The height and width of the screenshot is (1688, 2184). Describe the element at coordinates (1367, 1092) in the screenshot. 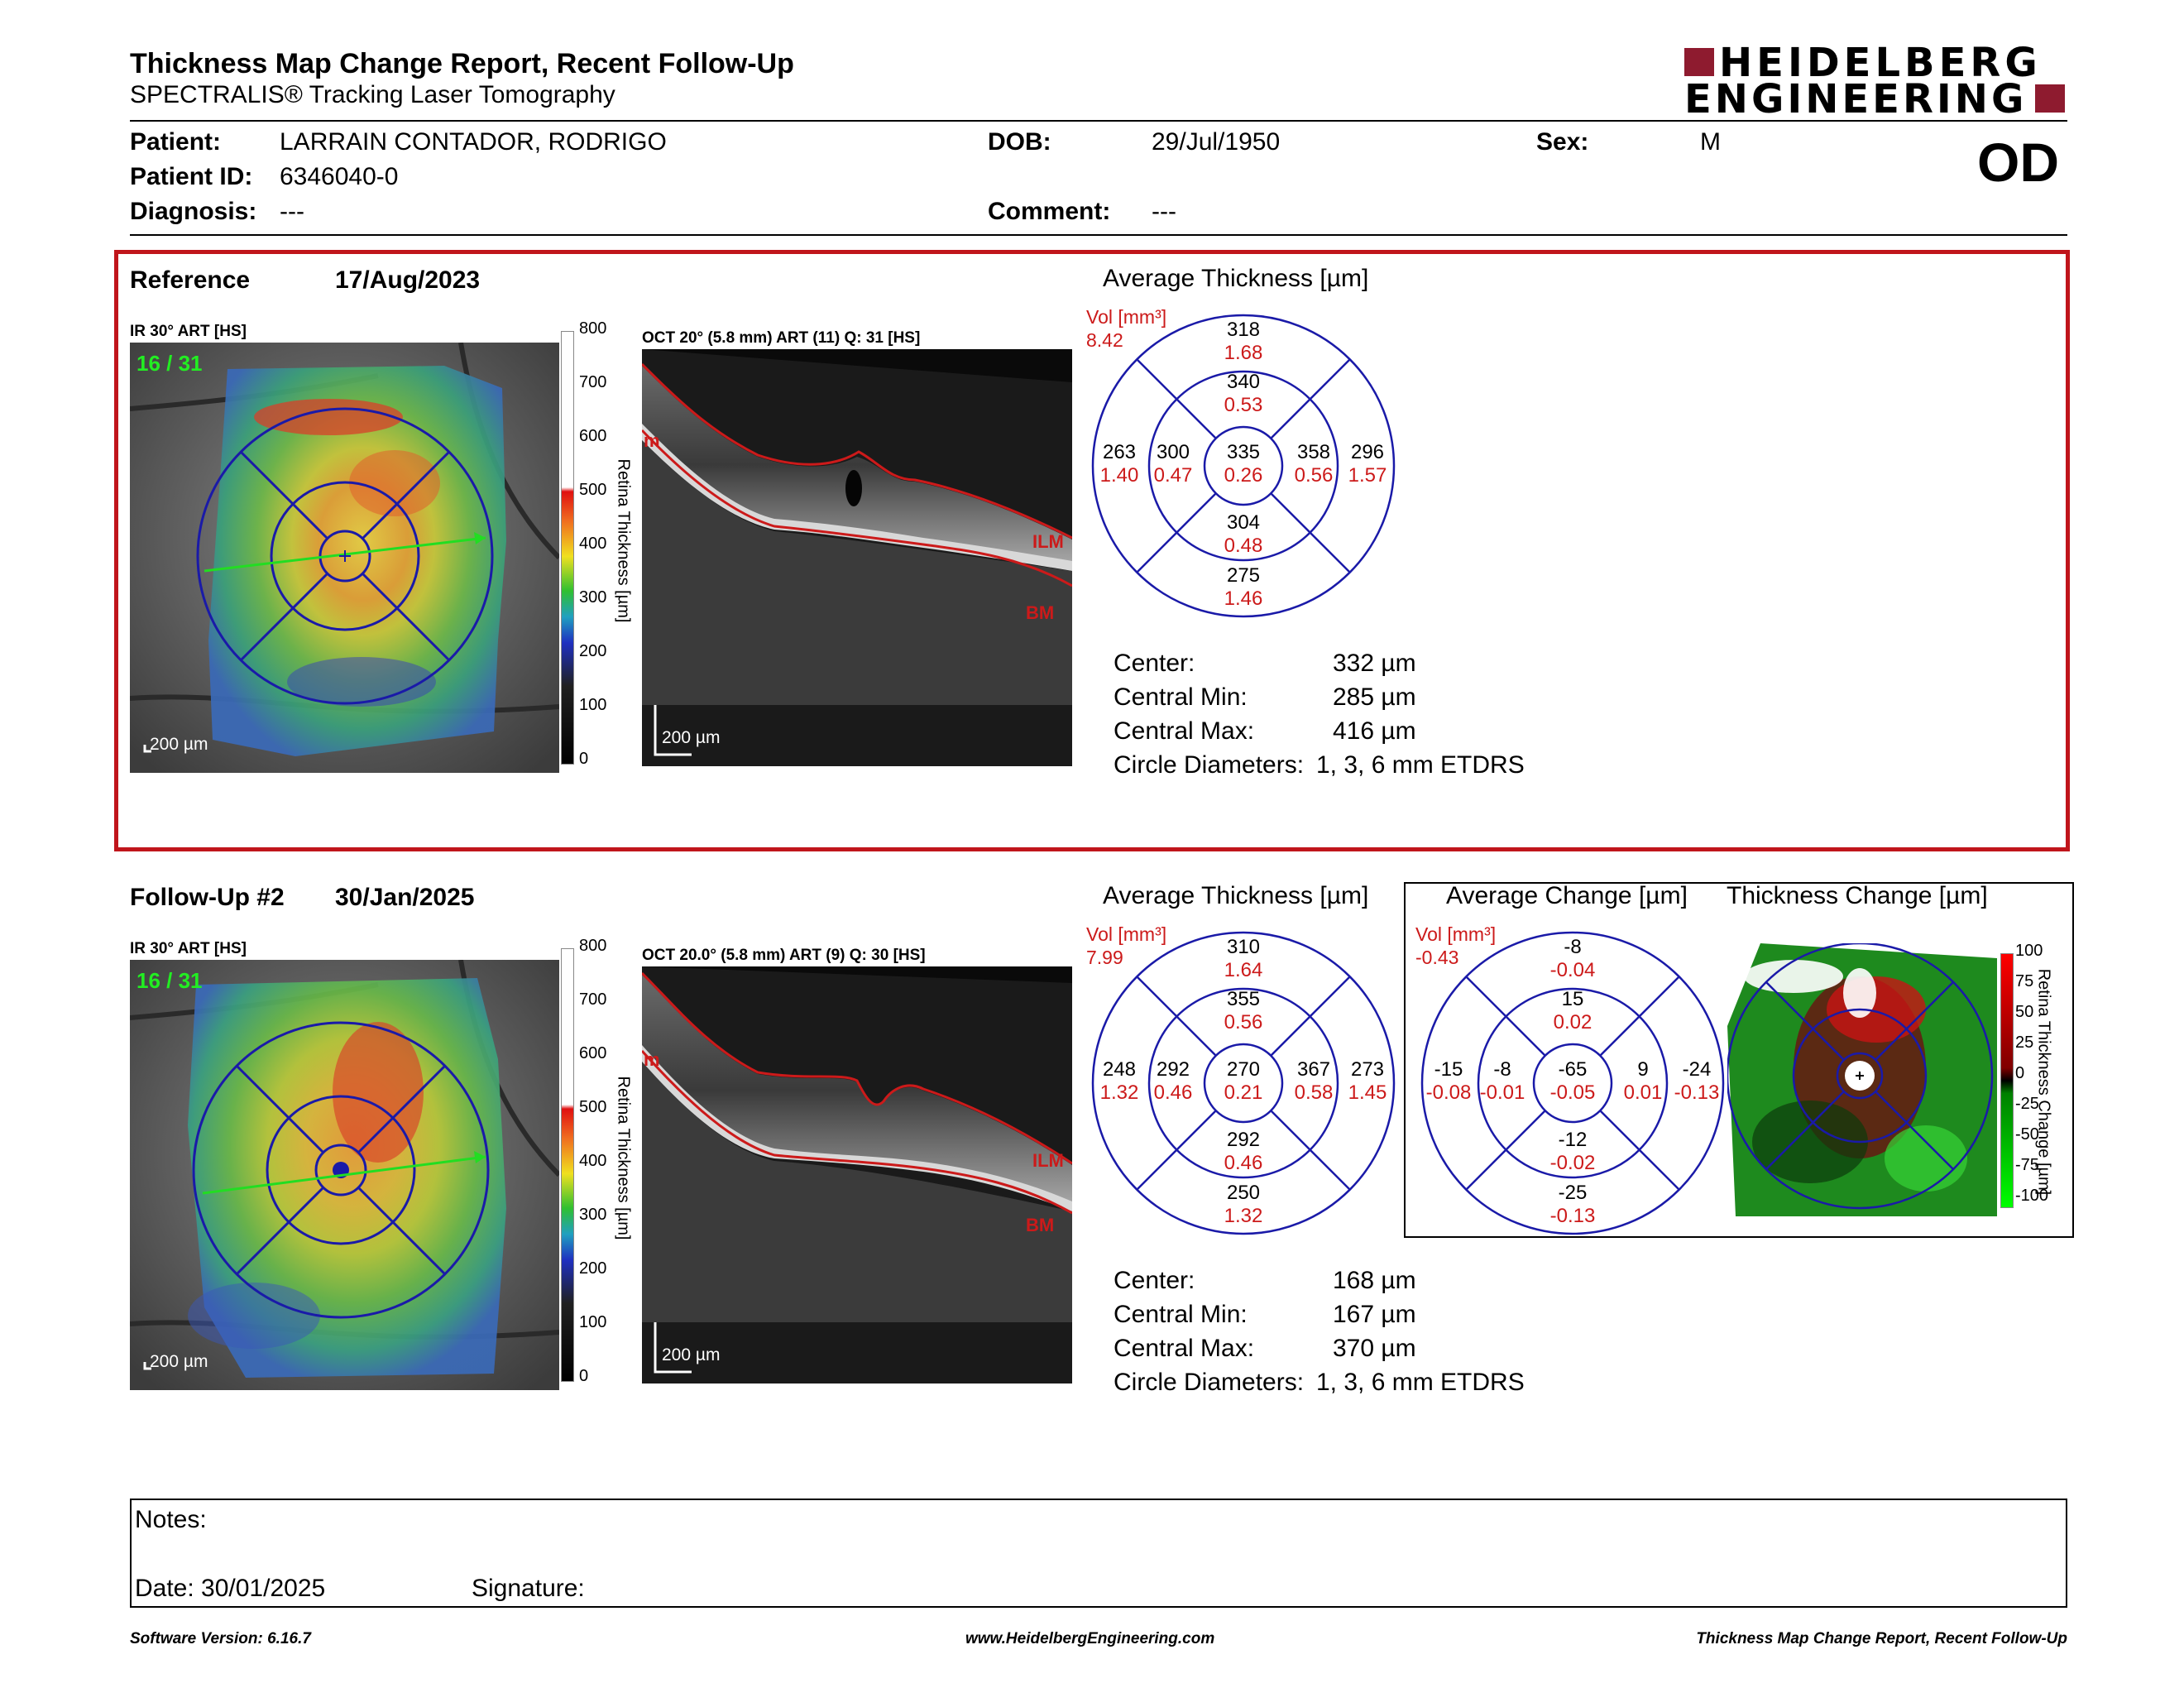

I see `outer-right-vol: 1.45` at that location.